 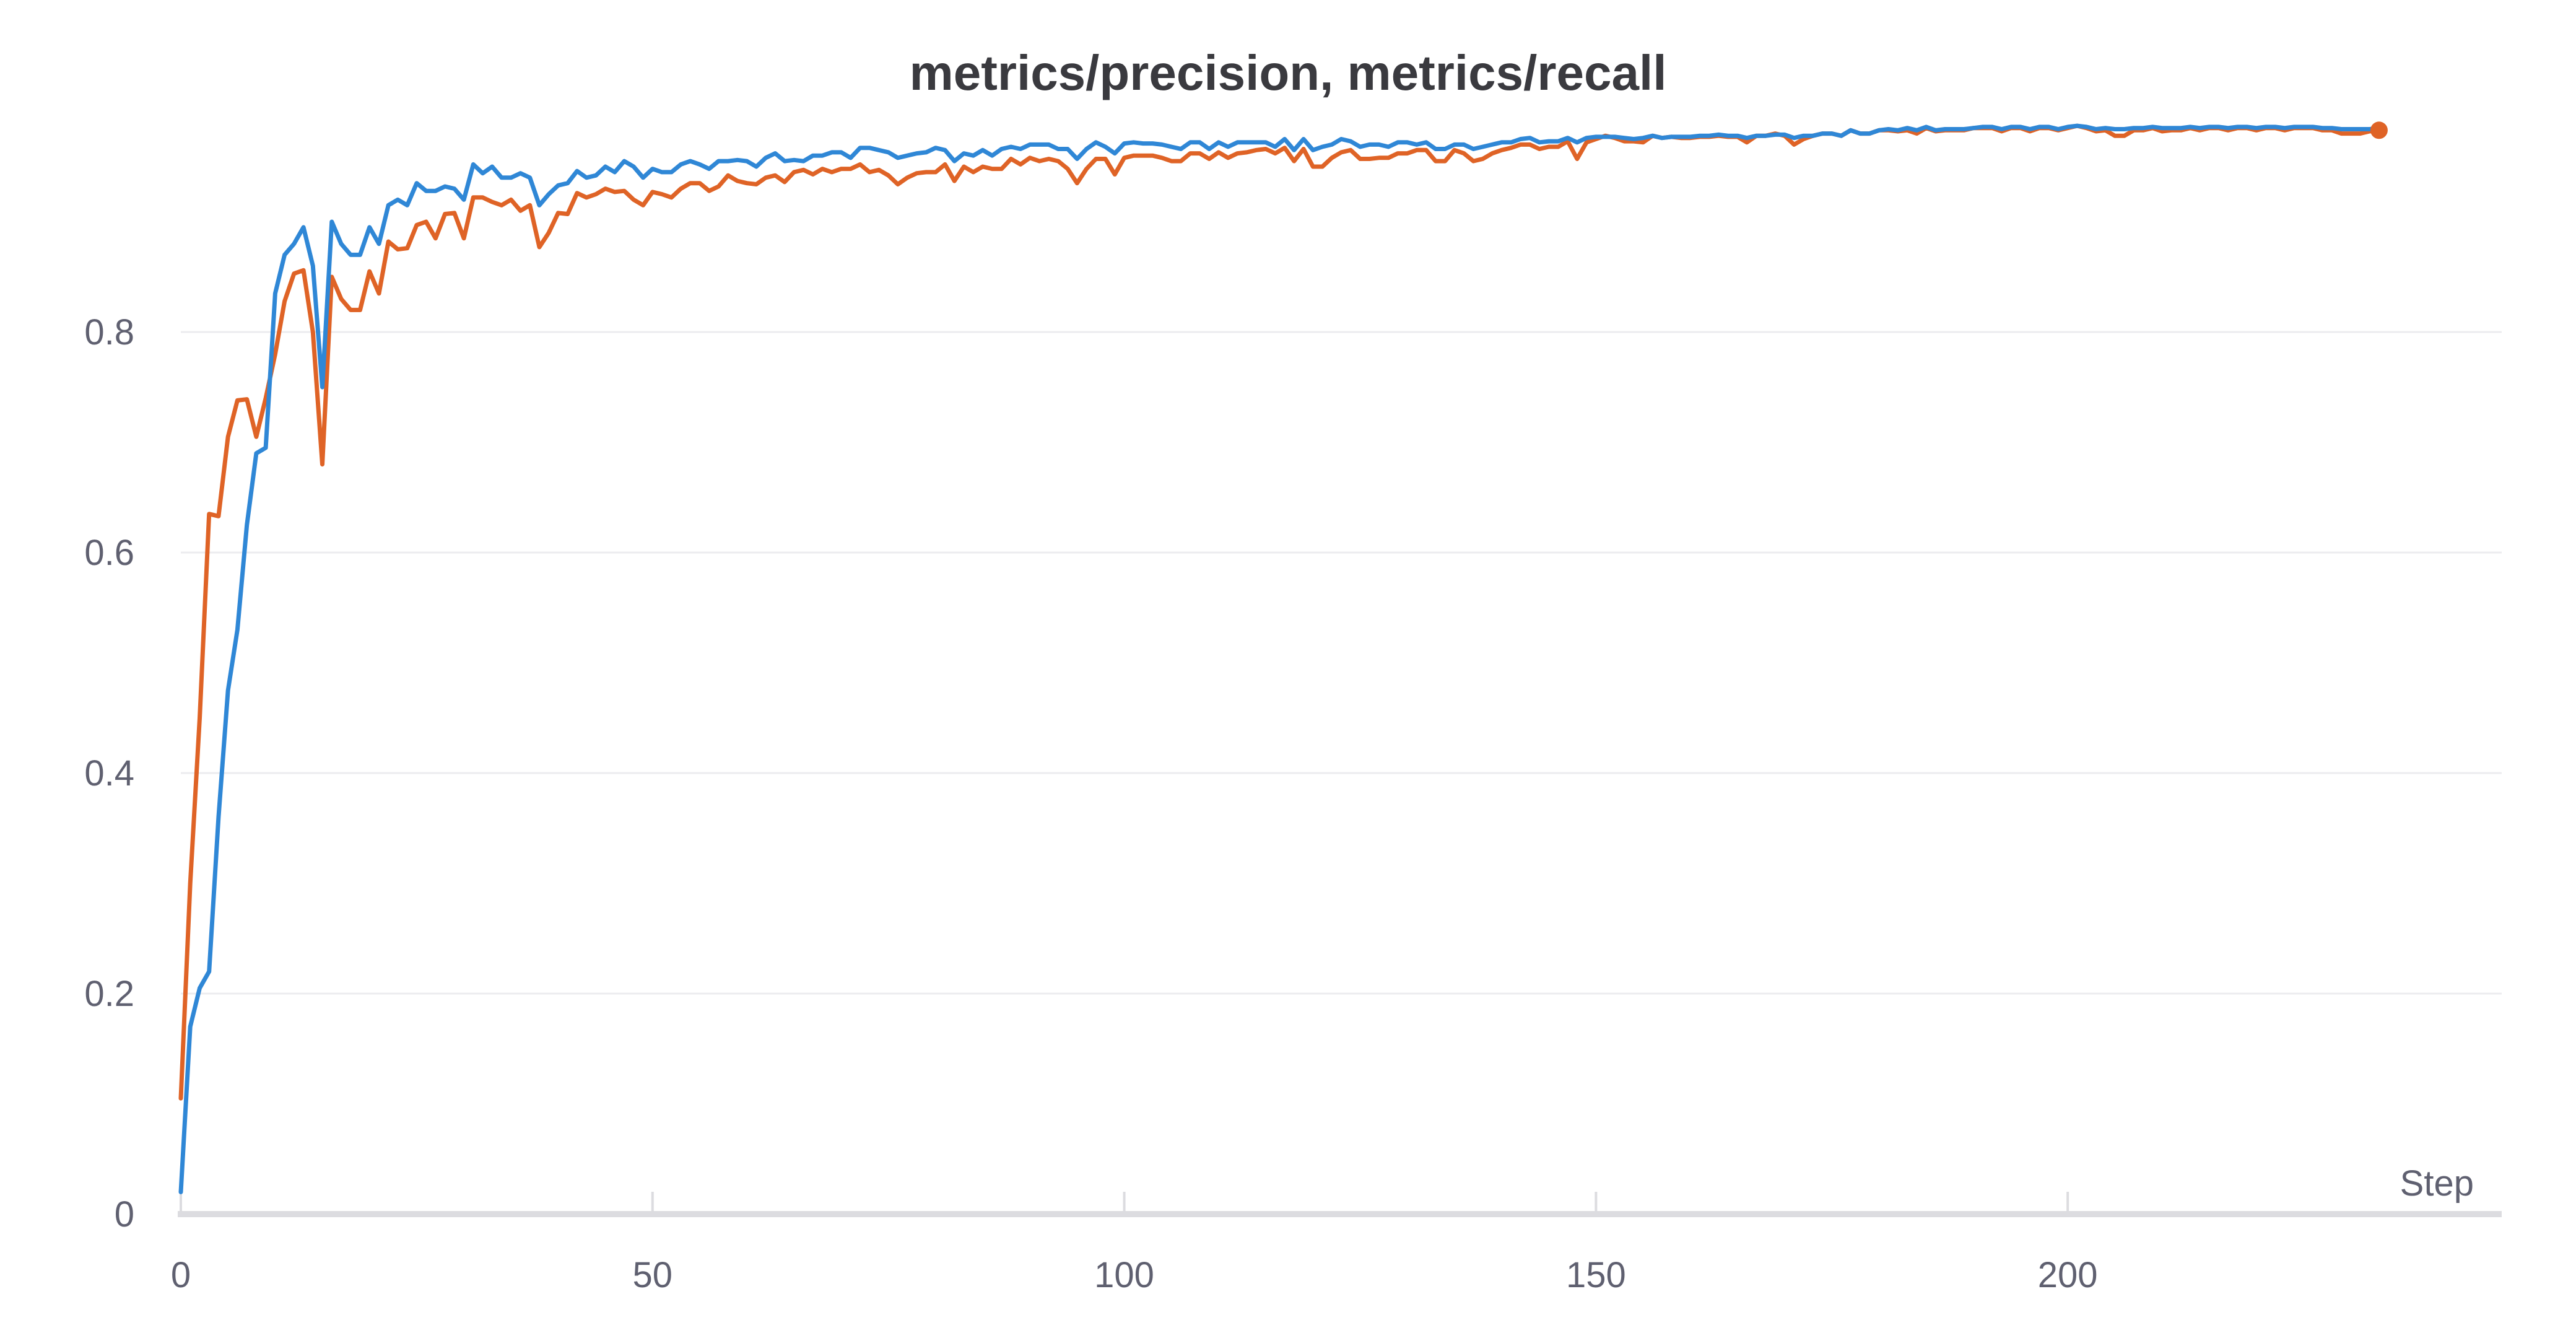 I want to click on x-tick-label: 0, so click(x=181, y=1275).